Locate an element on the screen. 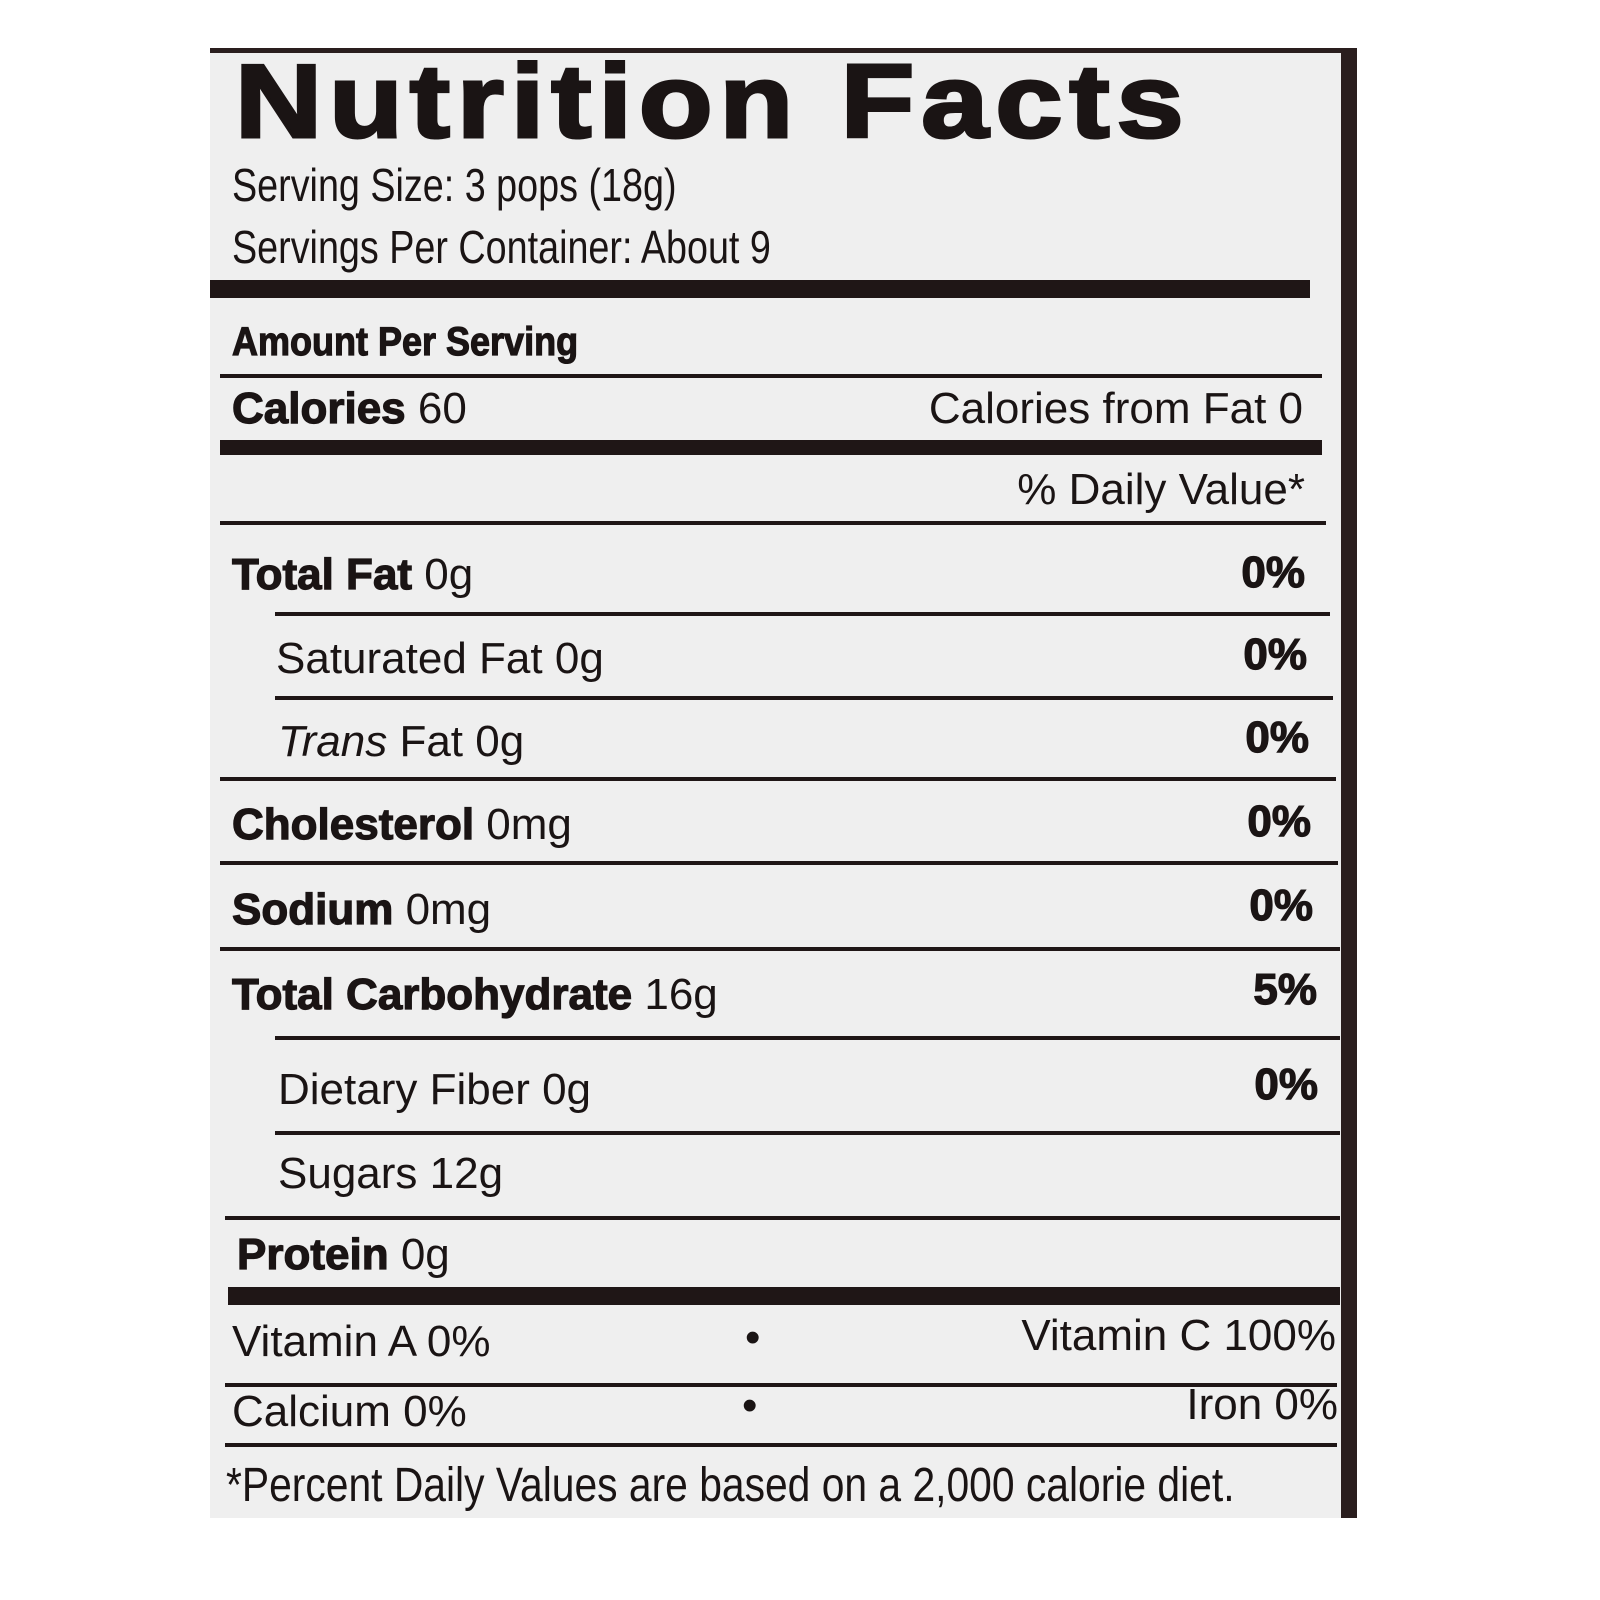 The height and width of the screenshot is (1600, 1600). nutrient-row-sugars: Sugars 12g is located at coordinates (390, 1174).